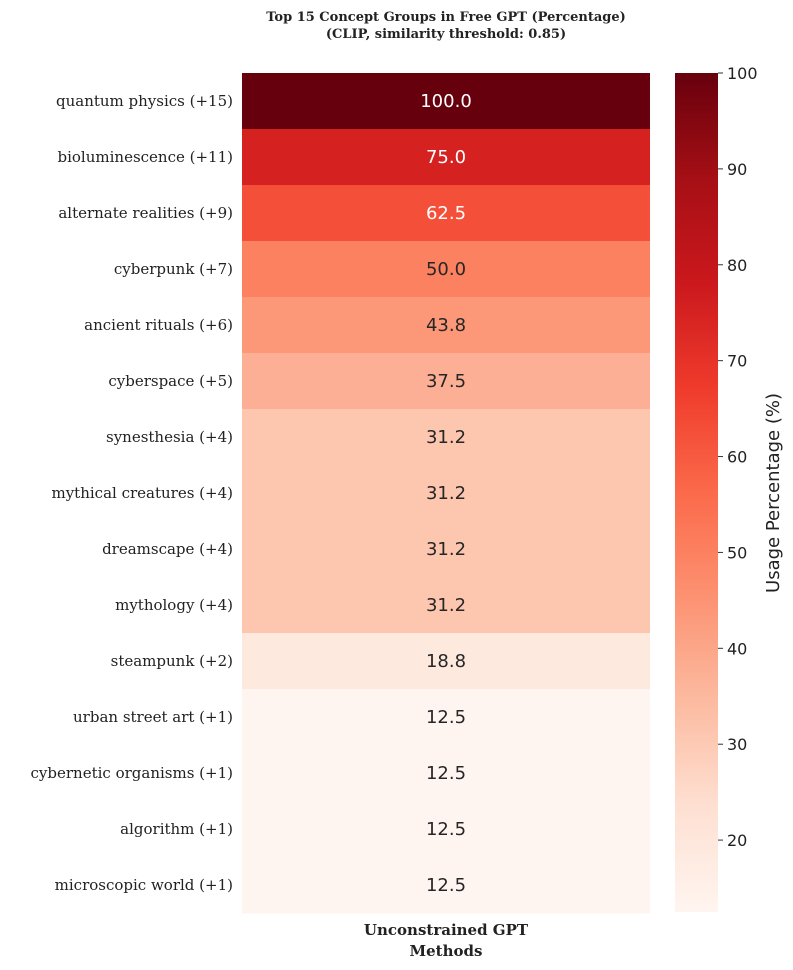  What do you see at coordinates (737, 840) in the screenshot?
I see `colorbar-tick-label: 20` at bounding box center [737, 840].